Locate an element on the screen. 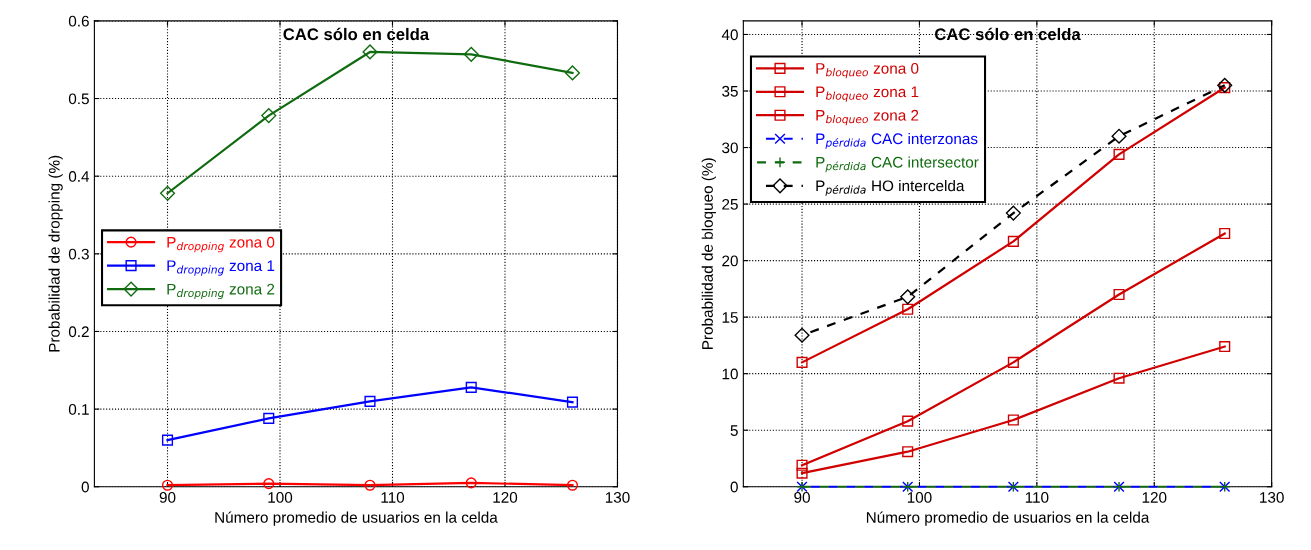 Image resolution: width=1311 pixels, height=550 pixels. legend-label: P$_{bloqueo}$ zona 0 is located at coordinates (867, 70).